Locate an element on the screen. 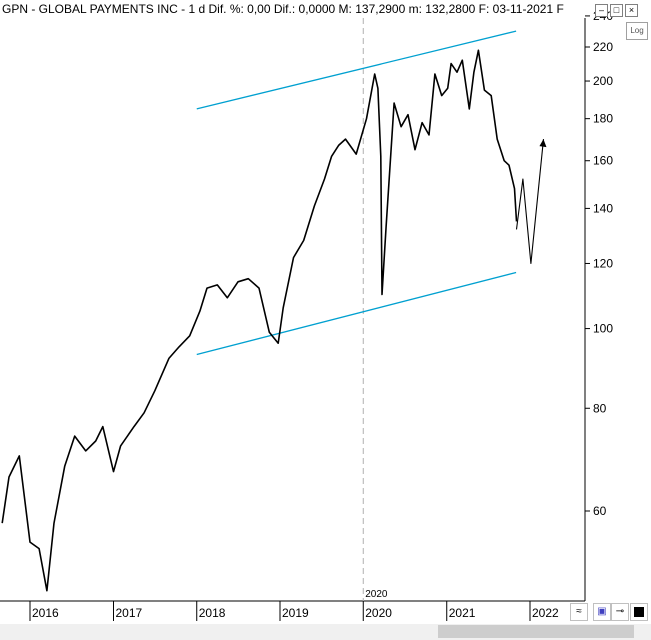 The width and height of the screenshot is (651, 640). x-axis-ticks: 2016 2017 2018 2019 2020 2021 2022 is located at coordinates (294, 611).